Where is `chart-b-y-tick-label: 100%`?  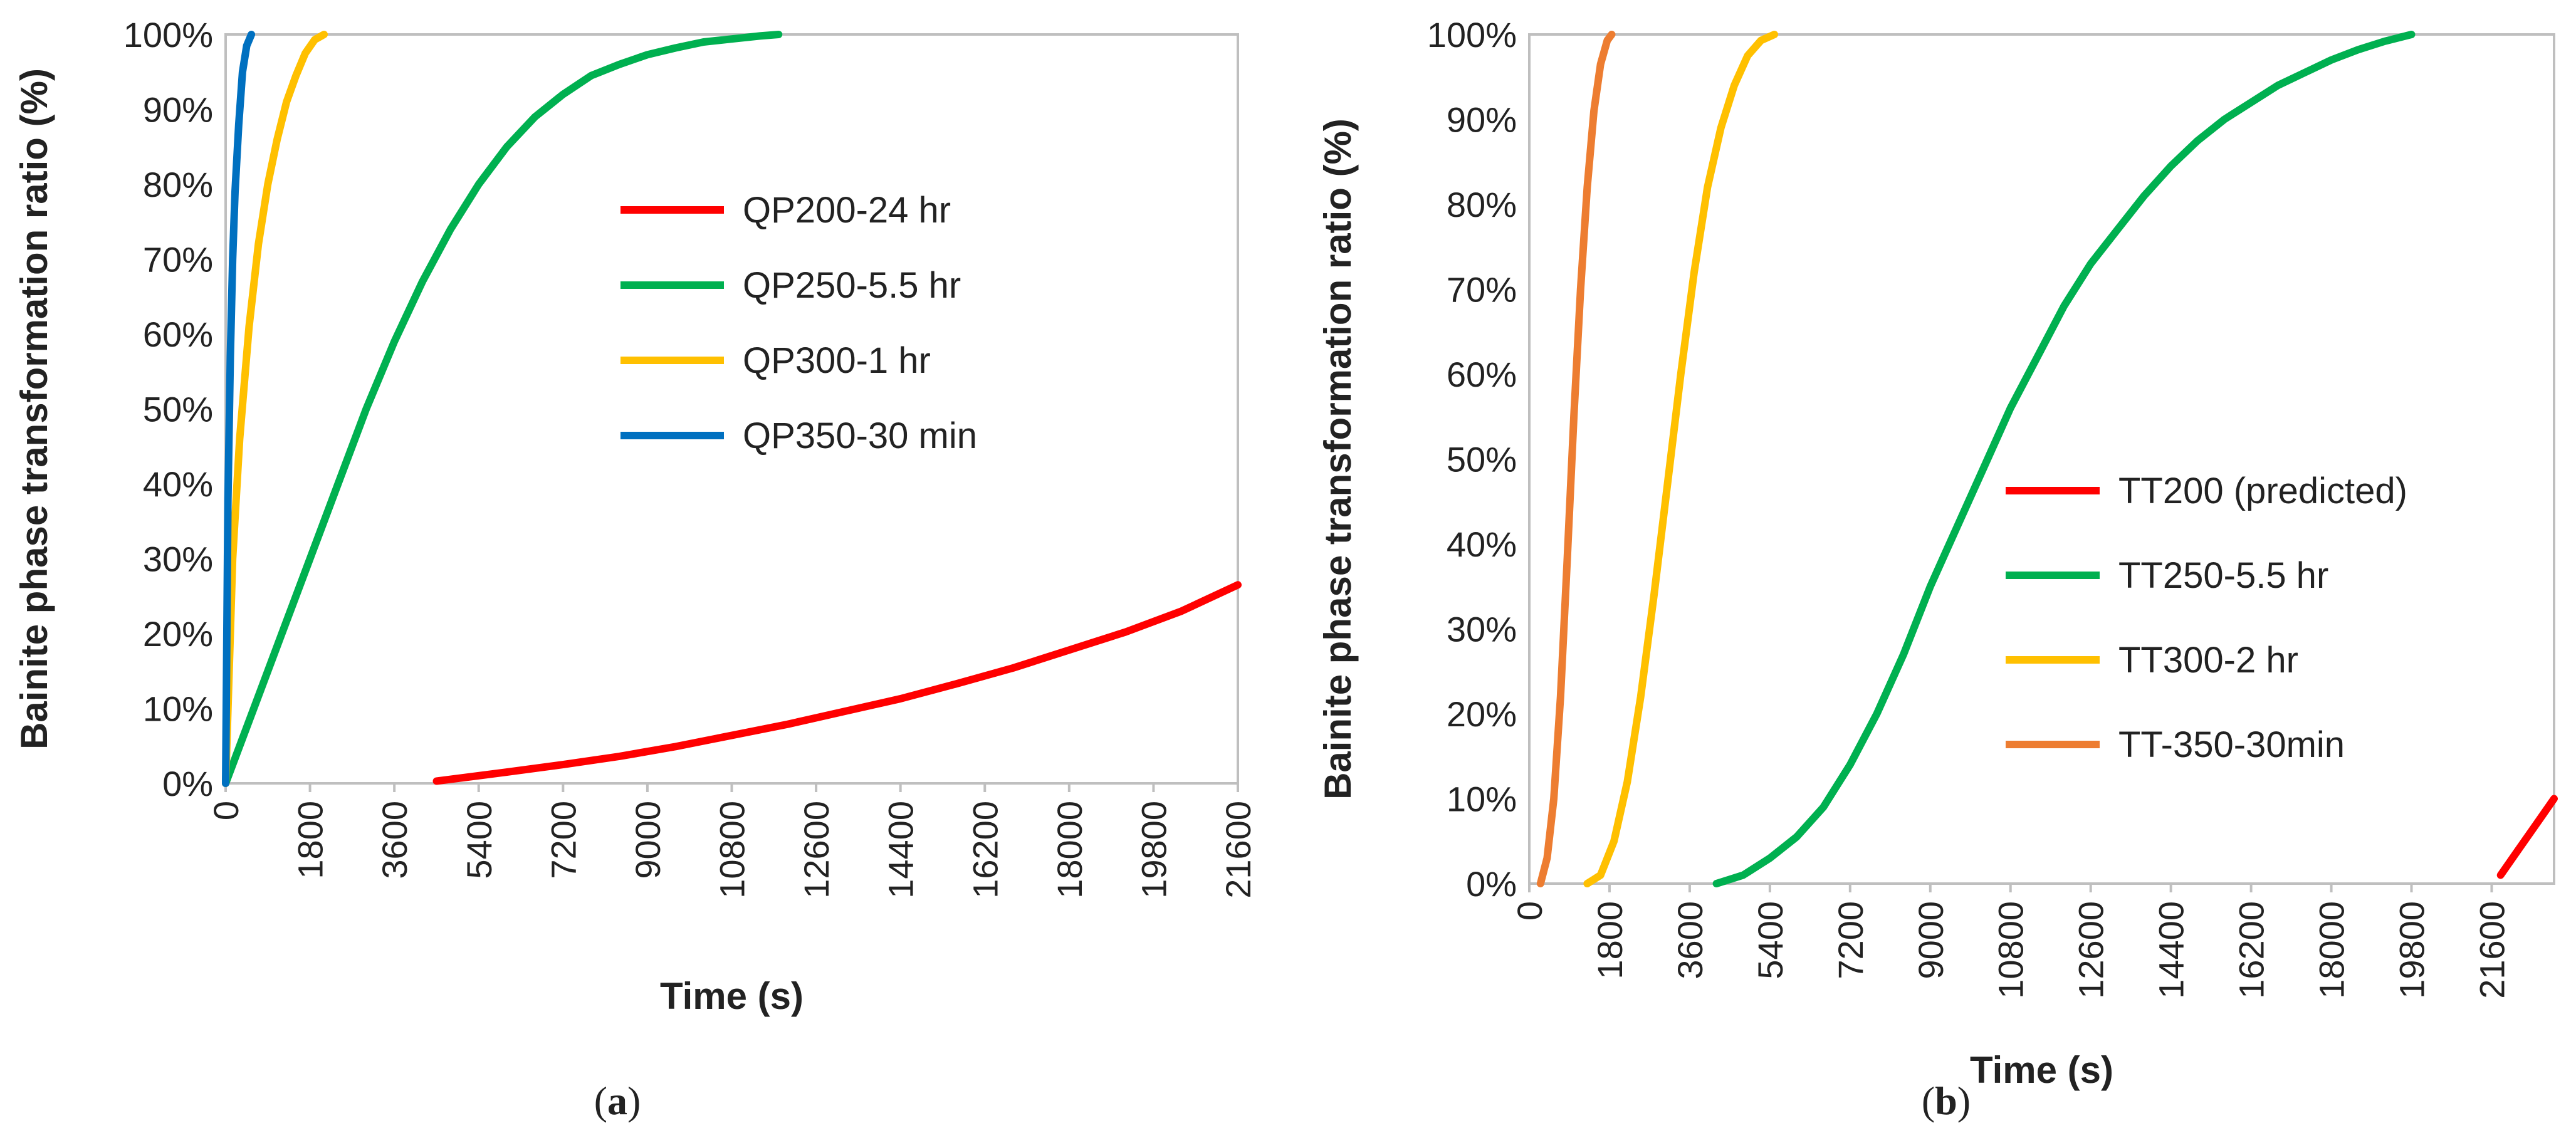 chart-b-y-tick-label: 100% is located at coordinates (1472, 35).